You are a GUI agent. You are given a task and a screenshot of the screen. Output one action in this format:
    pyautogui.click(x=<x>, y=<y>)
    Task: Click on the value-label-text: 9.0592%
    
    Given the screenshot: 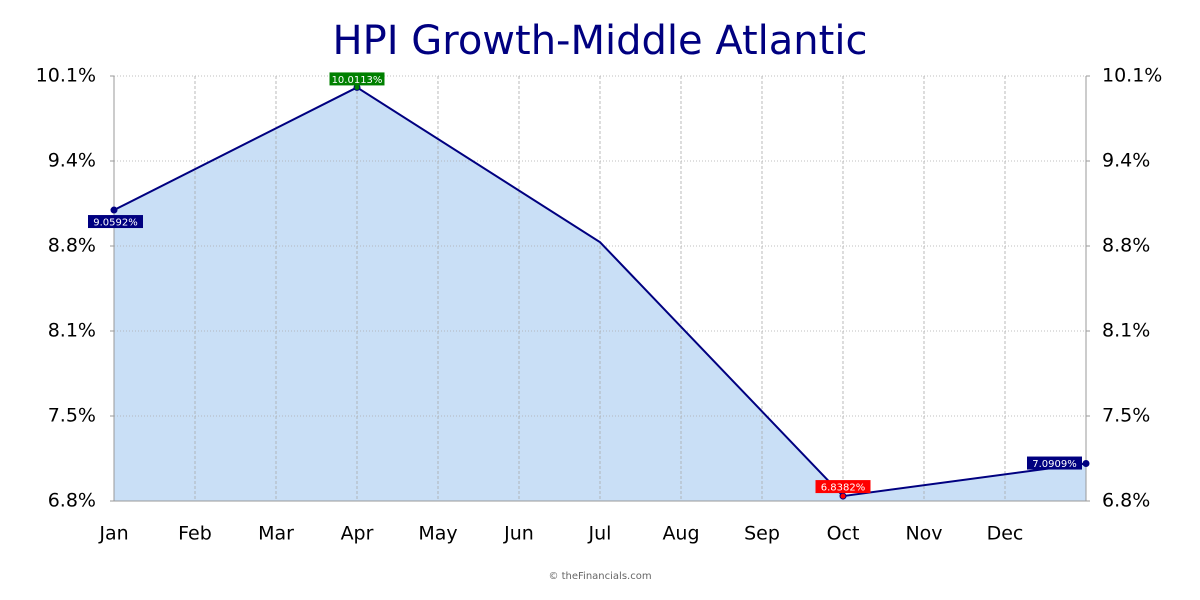 What is the action you would take?
    pyautogui.click(x=115, y=223)
    